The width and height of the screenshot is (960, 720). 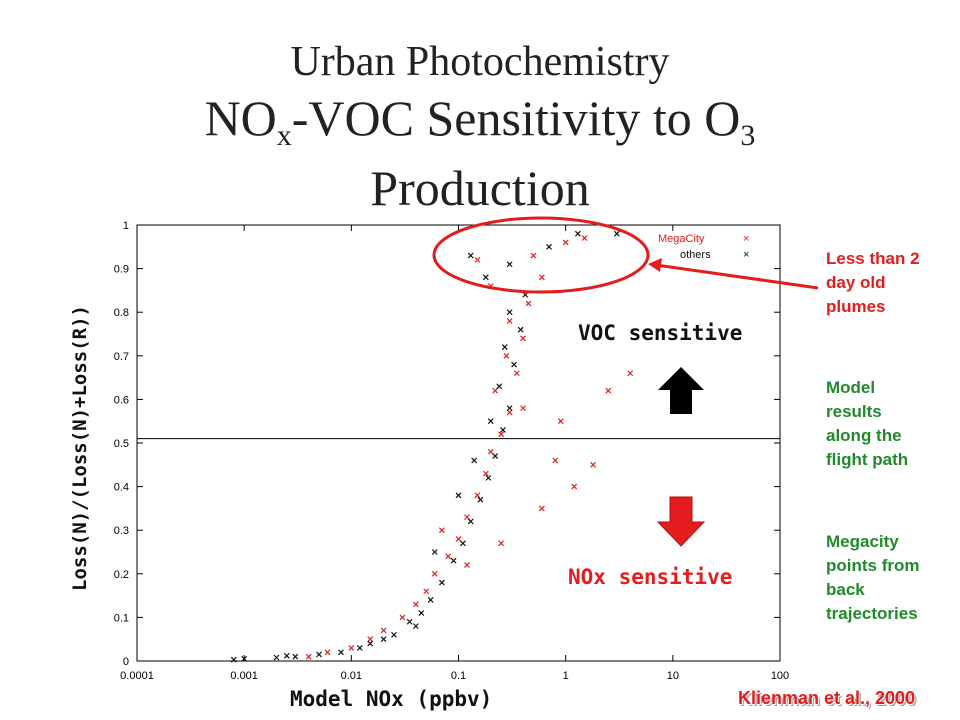 I want to click on x-tick-label: 0.001, so click(x=244, y=676).